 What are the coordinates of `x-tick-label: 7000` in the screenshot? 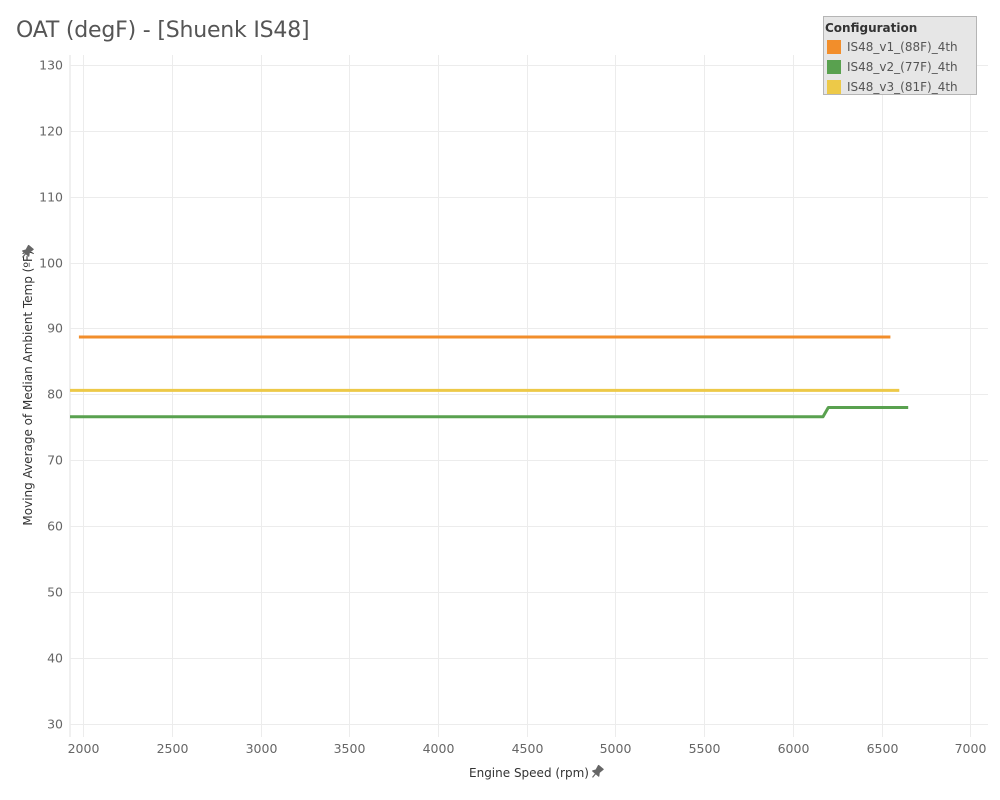 It's located at (971, 748).